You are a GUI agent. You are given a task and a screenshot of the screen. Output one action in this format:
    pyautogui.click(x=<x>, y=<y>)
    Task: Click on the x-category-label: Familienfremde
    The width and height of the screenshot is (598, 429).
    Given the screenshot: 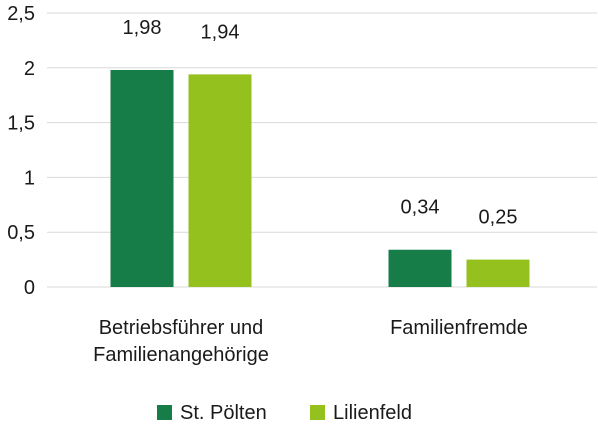 What is the action you would take?
    pyautogui.click(x=459, y=328)
    